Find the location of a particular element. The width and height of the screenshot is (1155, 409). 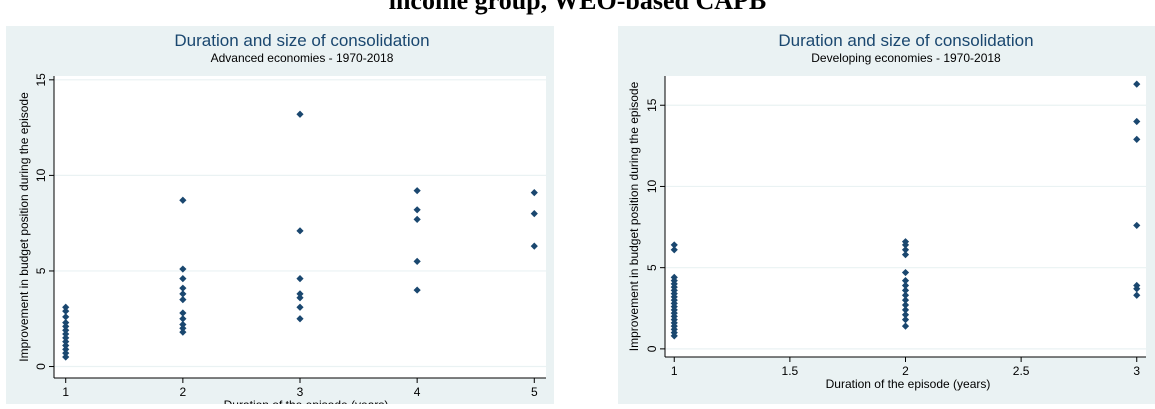

x-tick-label: 2.5 is located at coordinates (1021, 371).